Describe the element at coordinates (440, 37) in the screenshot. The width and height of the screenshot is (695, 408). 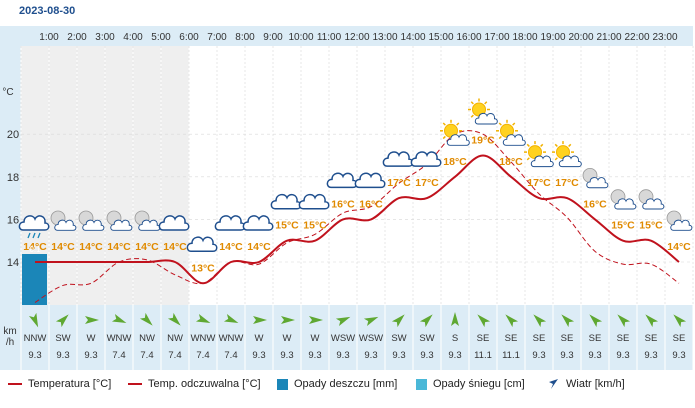
I see `hour-label: 15:00` at that location.